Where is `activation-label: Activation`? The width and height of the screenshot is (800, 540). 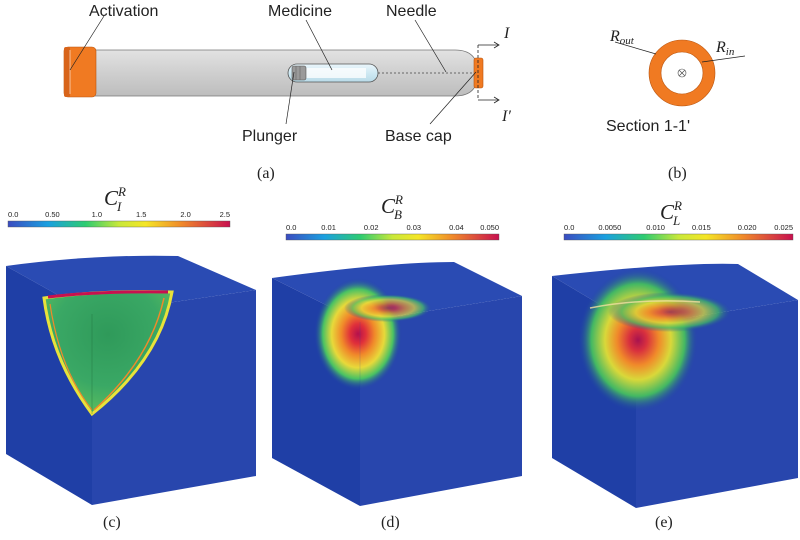 activation-label: Activation is located at coordinates (123, 11).